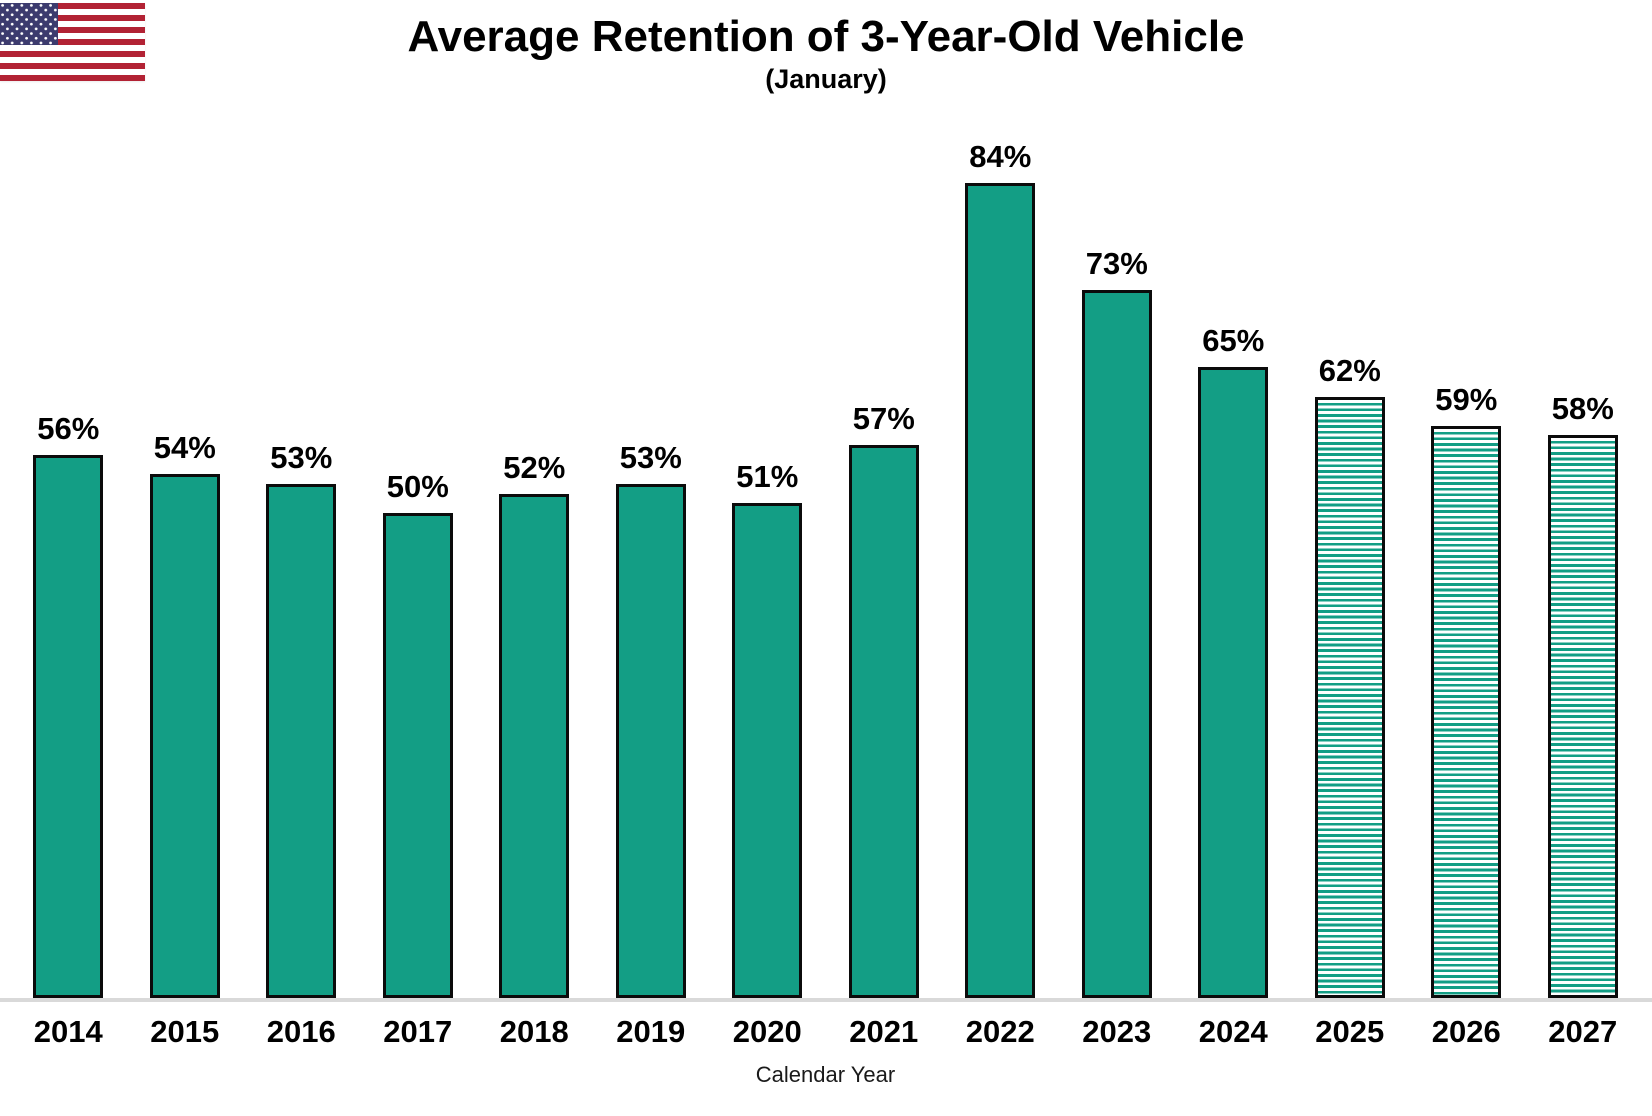 The height and width of the screenshot is (1116, 1652). What do you see at coordinates (185, 1031) in the screenshot?
I see `x-tick-label-2015: 2015` at bounding box center [185, 1031].